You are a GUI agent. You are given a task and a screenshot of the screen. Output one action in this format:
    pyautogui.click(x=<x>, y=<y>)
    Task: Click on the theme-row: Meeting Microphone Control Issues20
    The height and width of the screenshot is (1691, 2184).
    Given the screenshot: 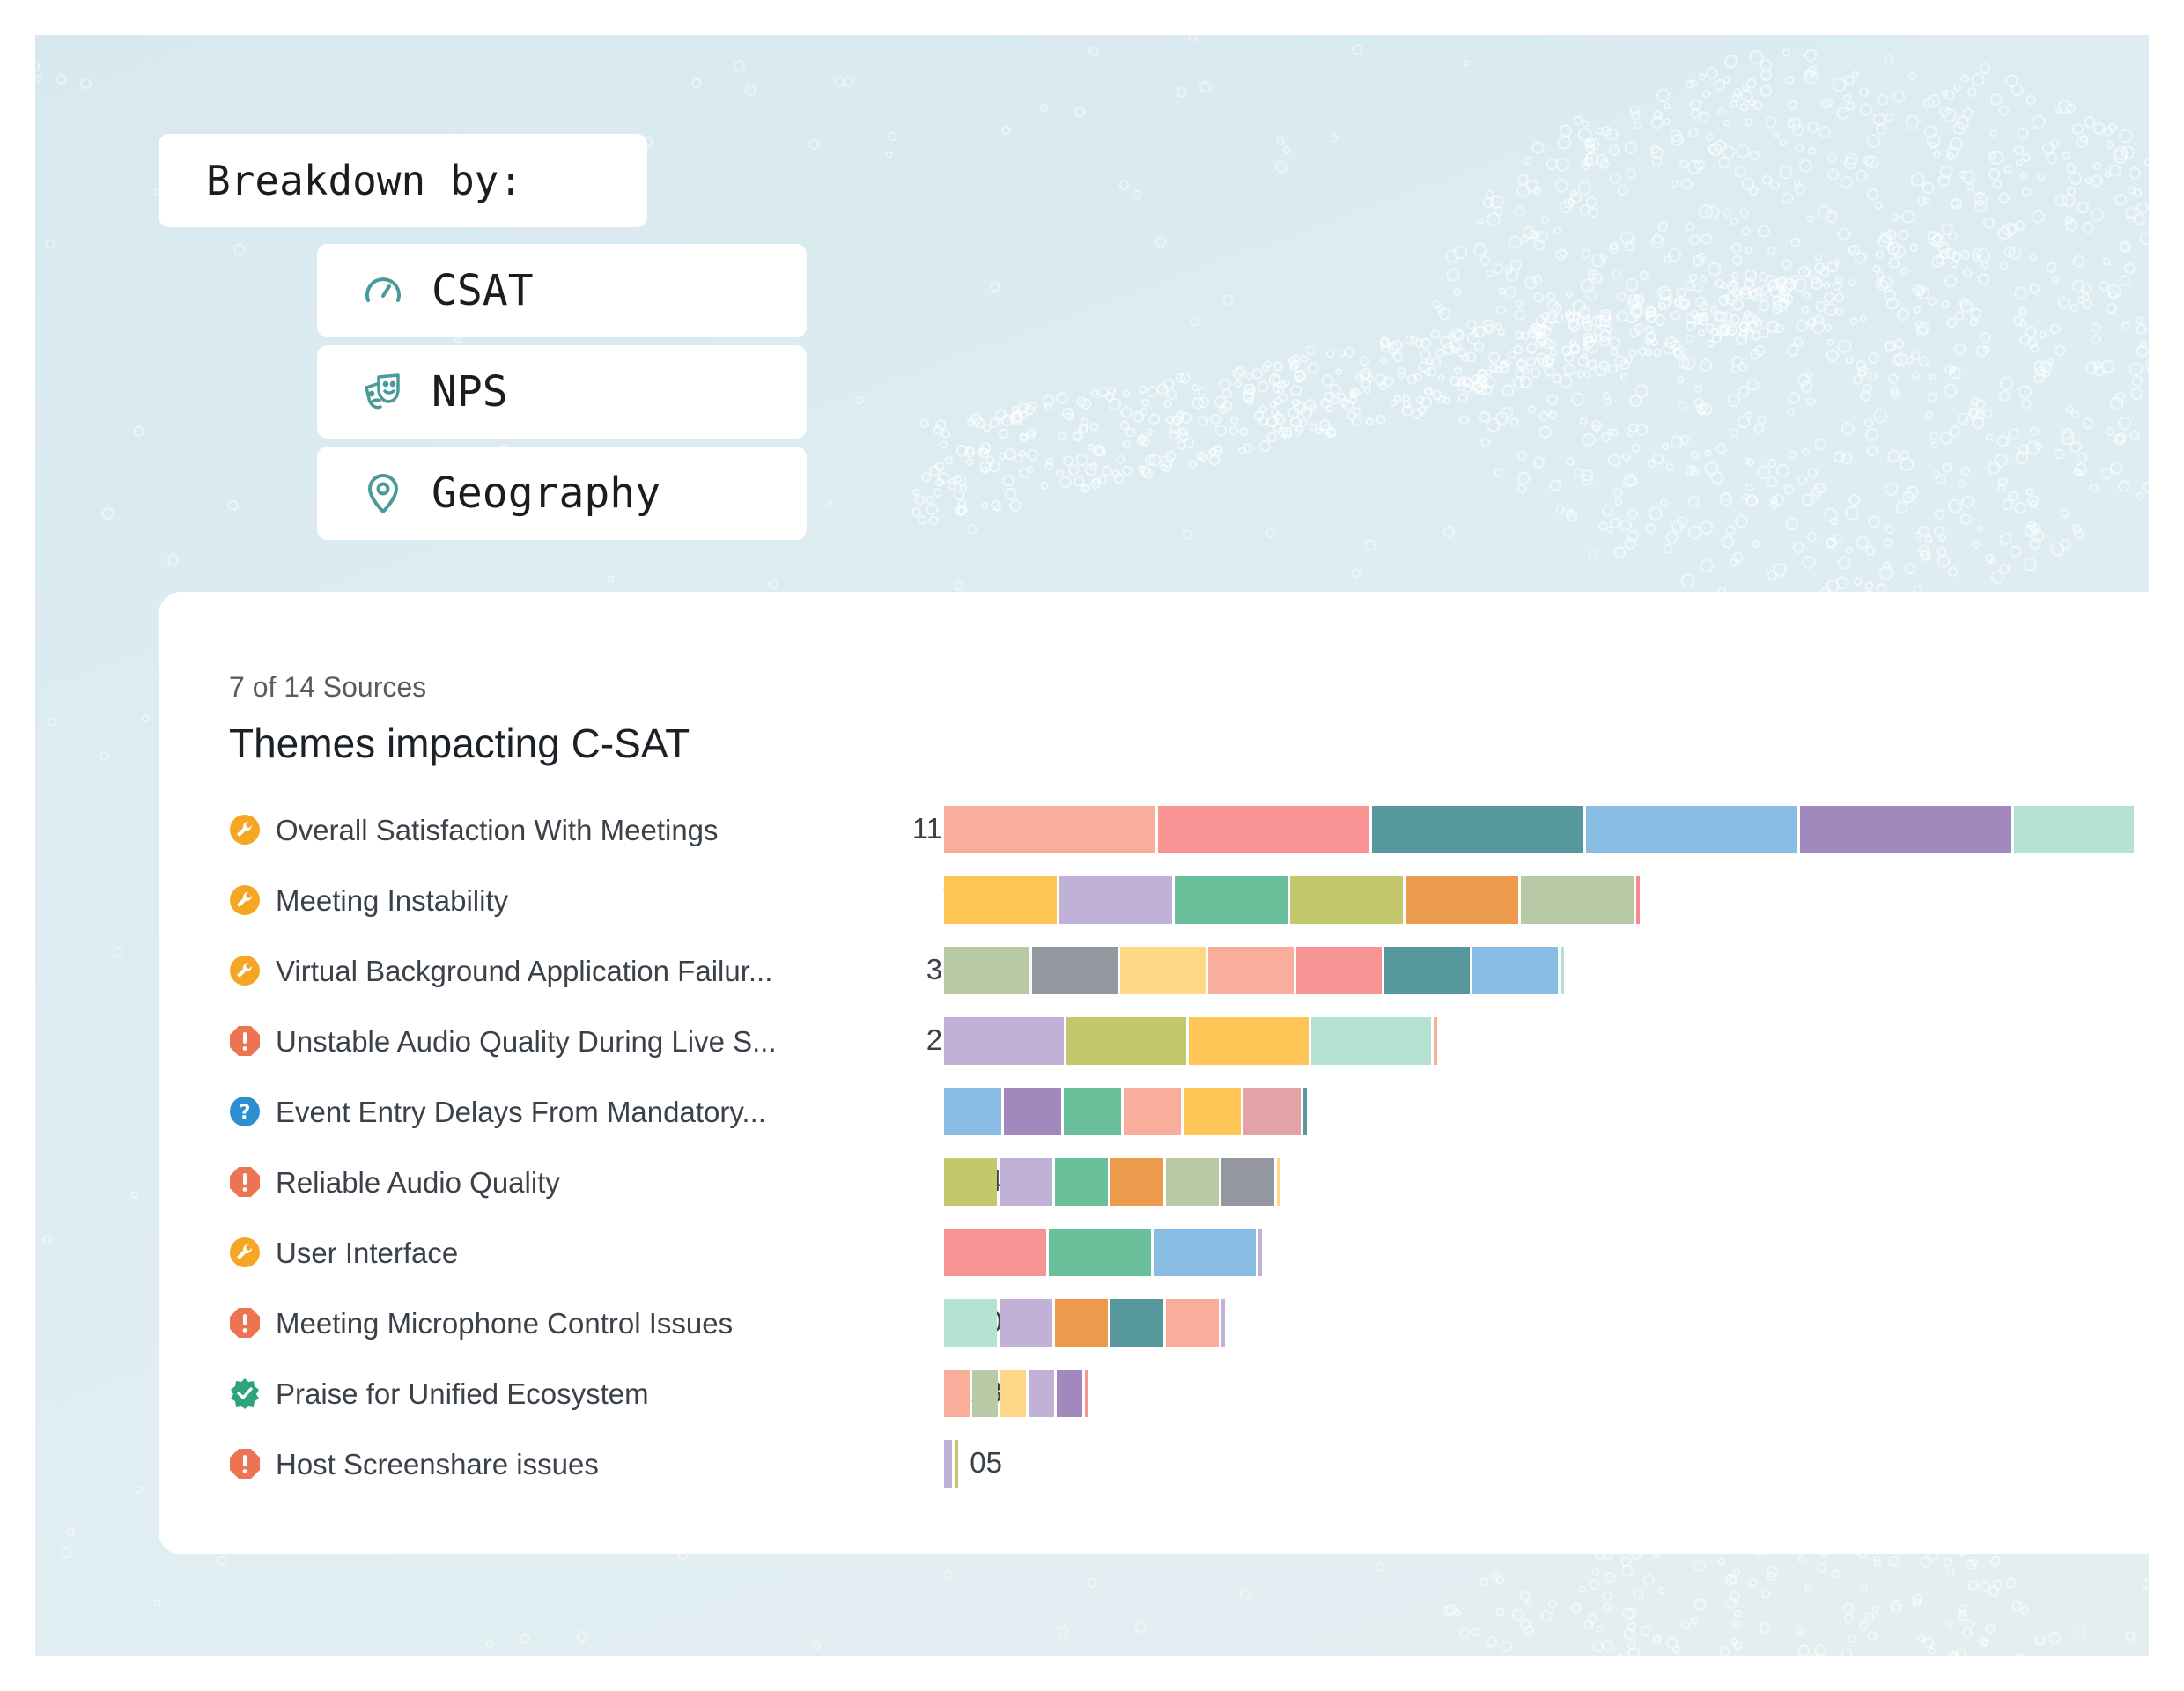 What is the action you would take?
    pyautogui.click(x=1154, y=1322)
    